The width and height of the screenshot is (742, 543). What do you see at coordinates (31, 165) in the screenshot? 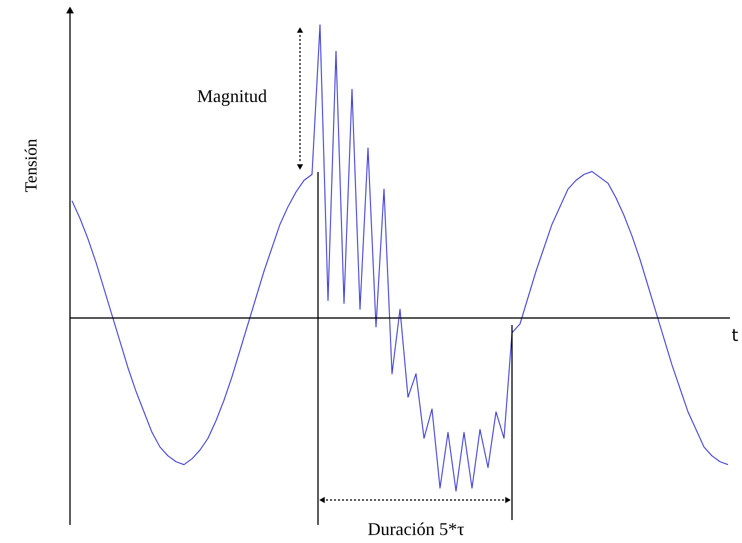
I see `y-axis-title: Tensión` at bounding box center [31, 165].